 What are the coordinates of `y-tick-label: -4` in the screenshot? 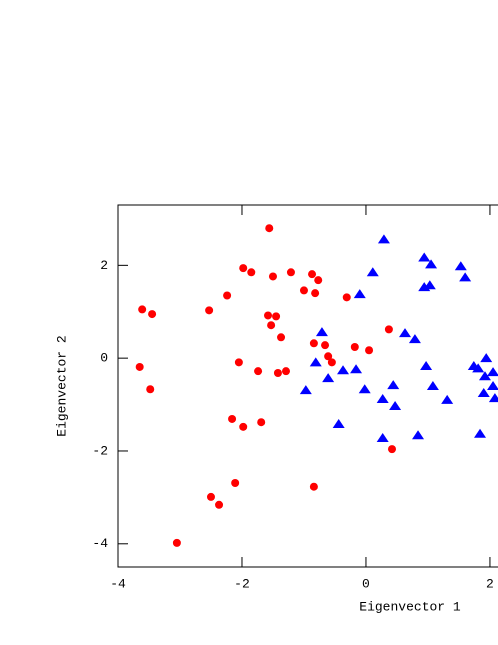 It's located at (100, 543).